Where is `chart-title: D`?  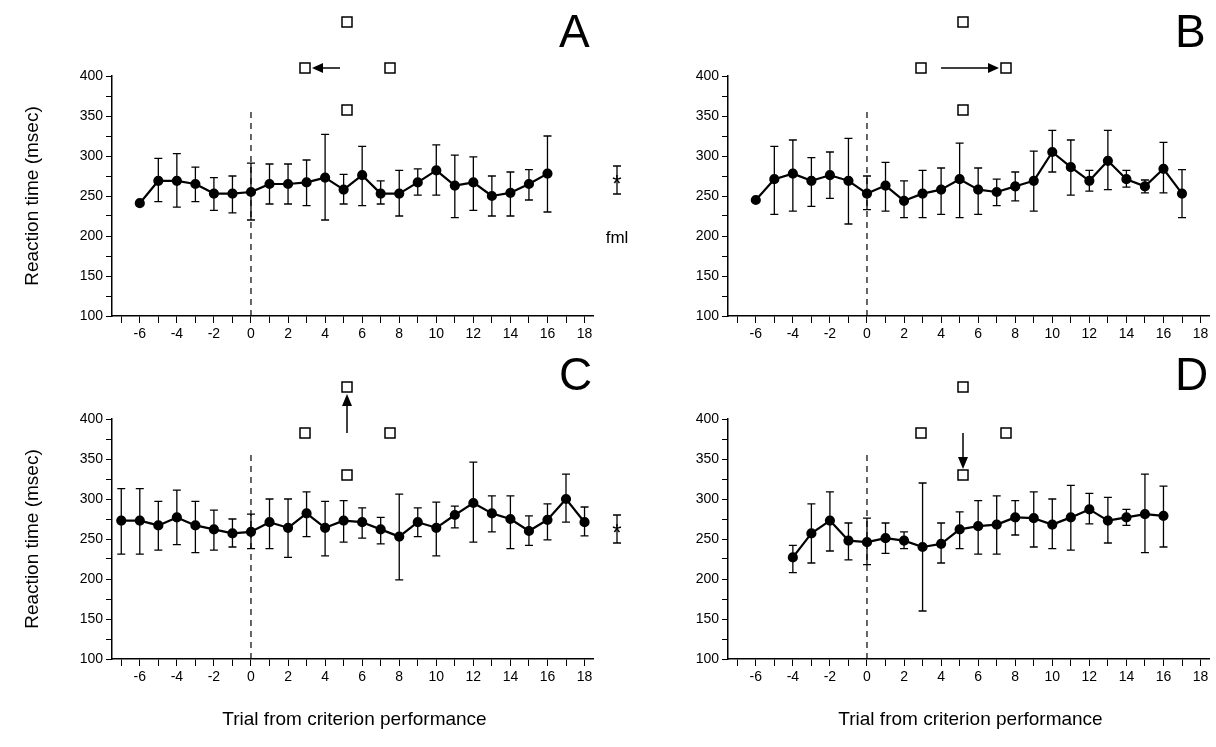
chart-title: D is located at coordinates (1192, 374).